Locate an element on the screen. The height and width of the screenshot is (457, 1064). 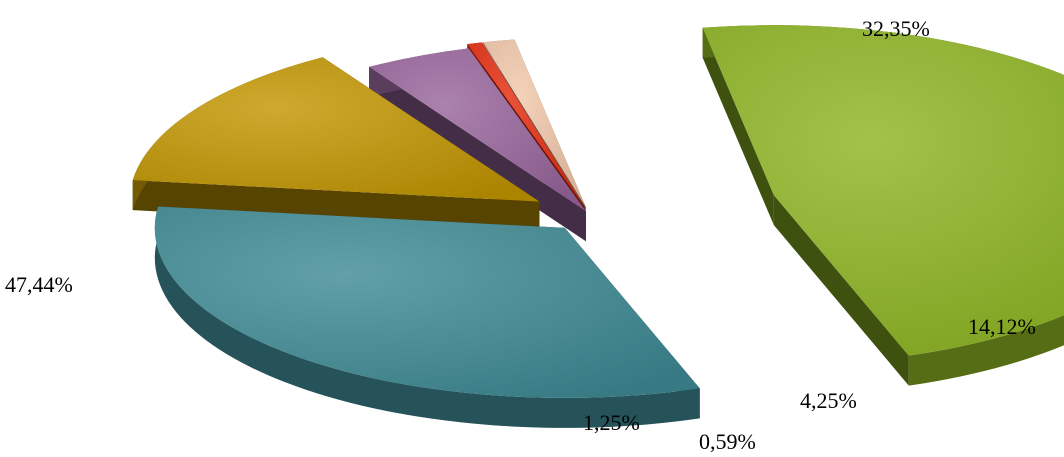
data-label-6: 1,25% is located at coordinates (611, 422).